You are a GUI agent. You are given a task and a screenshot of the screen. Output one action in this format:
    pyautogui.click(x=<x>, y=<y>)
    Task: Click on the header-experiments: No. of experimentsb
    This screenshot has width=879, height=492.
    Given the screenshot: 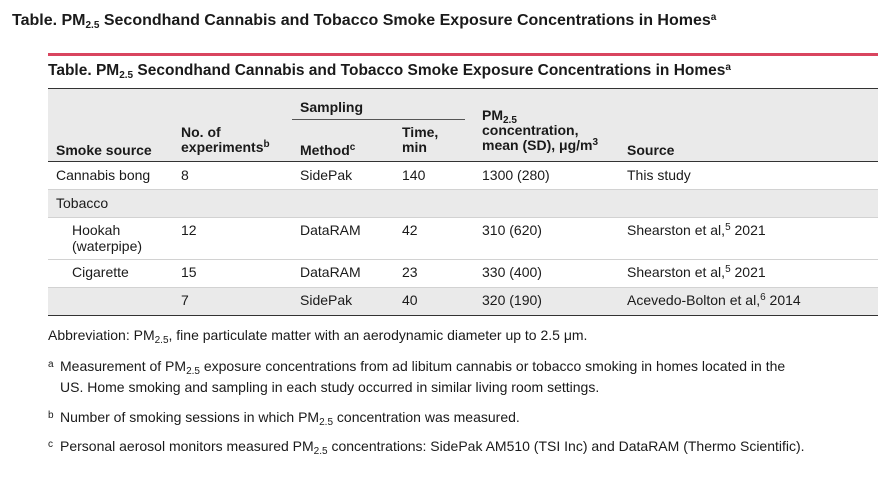 What is the action you would take?
    pyautogui.click(x=225, y=139)
    